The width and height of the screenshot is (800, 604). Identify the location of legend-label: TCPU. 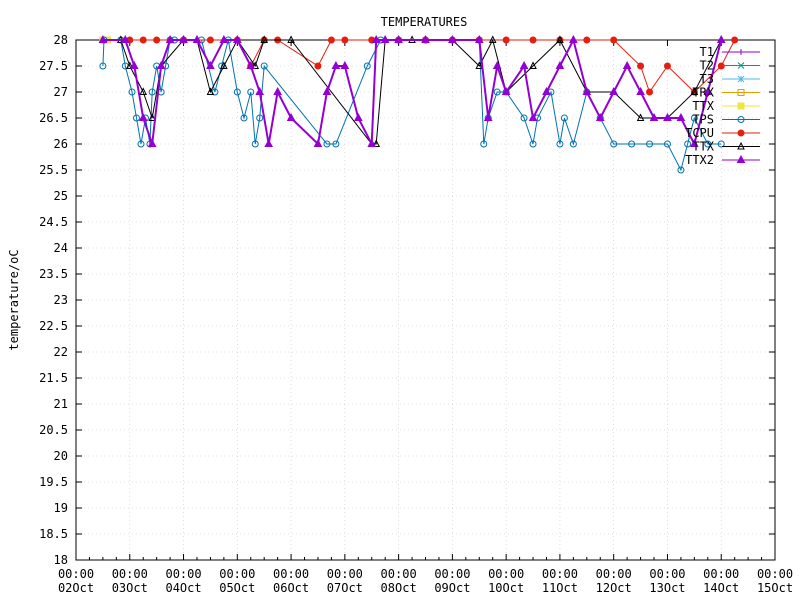
(699, 133).